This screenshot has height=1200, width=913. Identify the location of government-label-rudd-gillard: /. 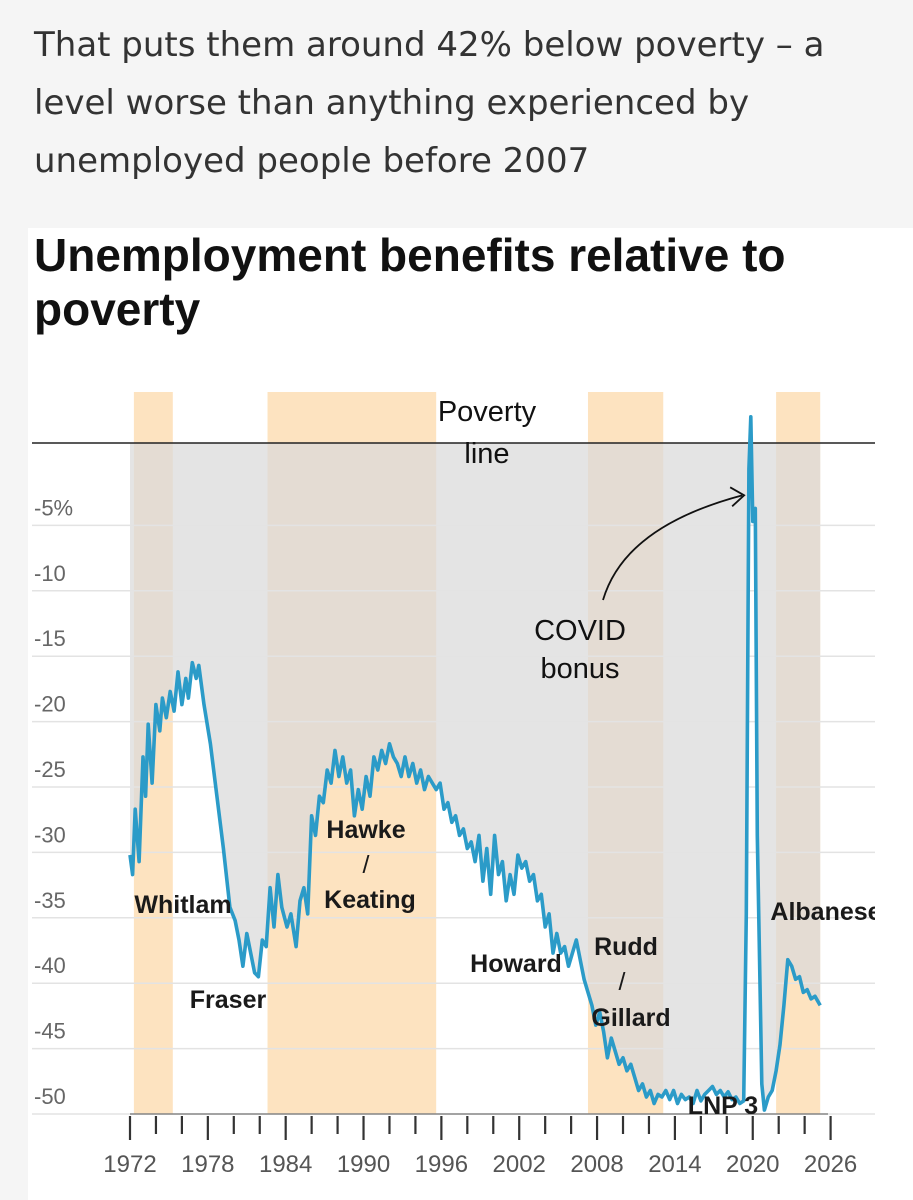
(622, 982).